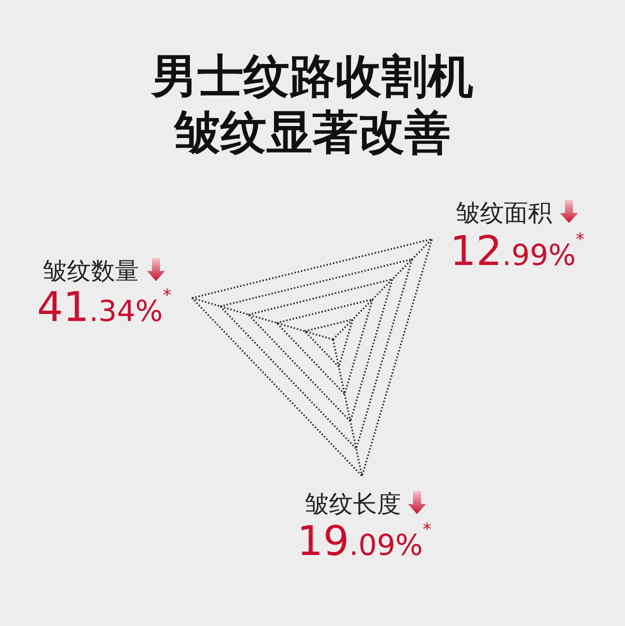  I want to click on text: 皱纹显著改善, so click(311, 132).